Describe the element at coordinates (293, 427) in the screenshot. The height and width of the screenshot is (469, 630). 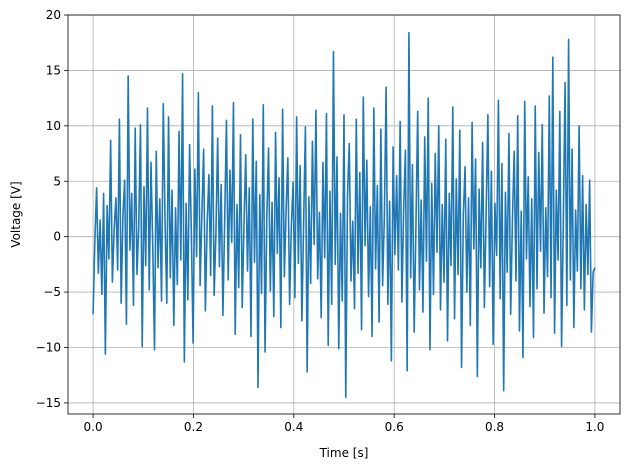
I see `x-tick-label: 0.4` at that location.